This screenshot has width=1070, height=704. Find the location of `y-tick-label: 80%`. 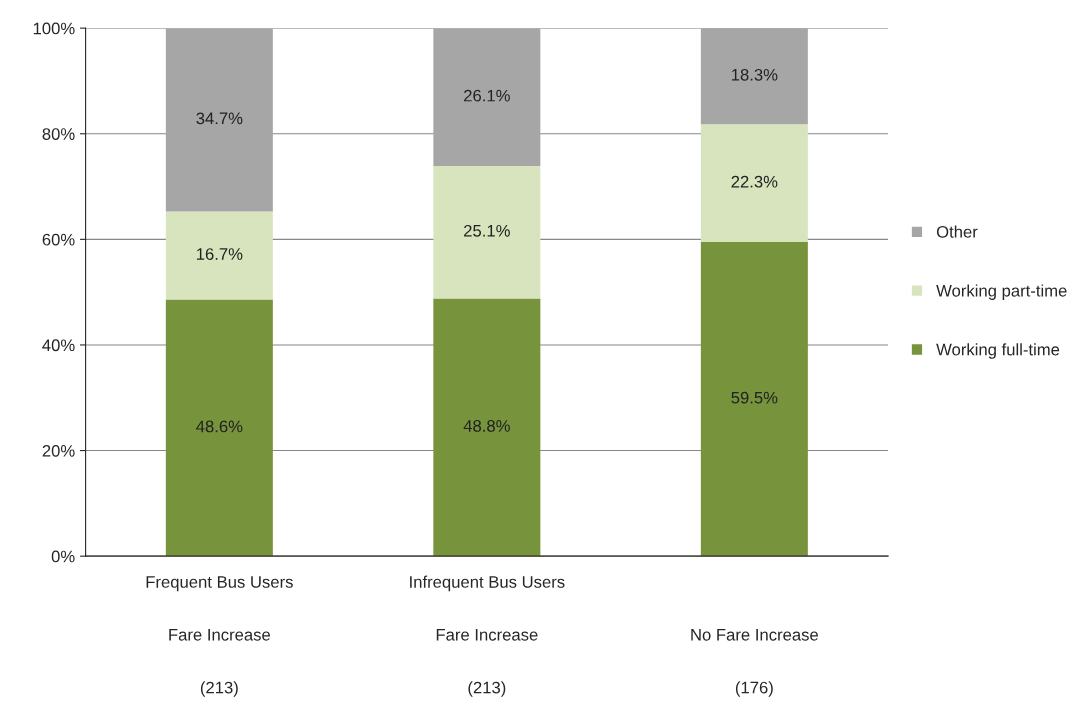

y-tick-label: 80% is located at coordinates (58, 134).